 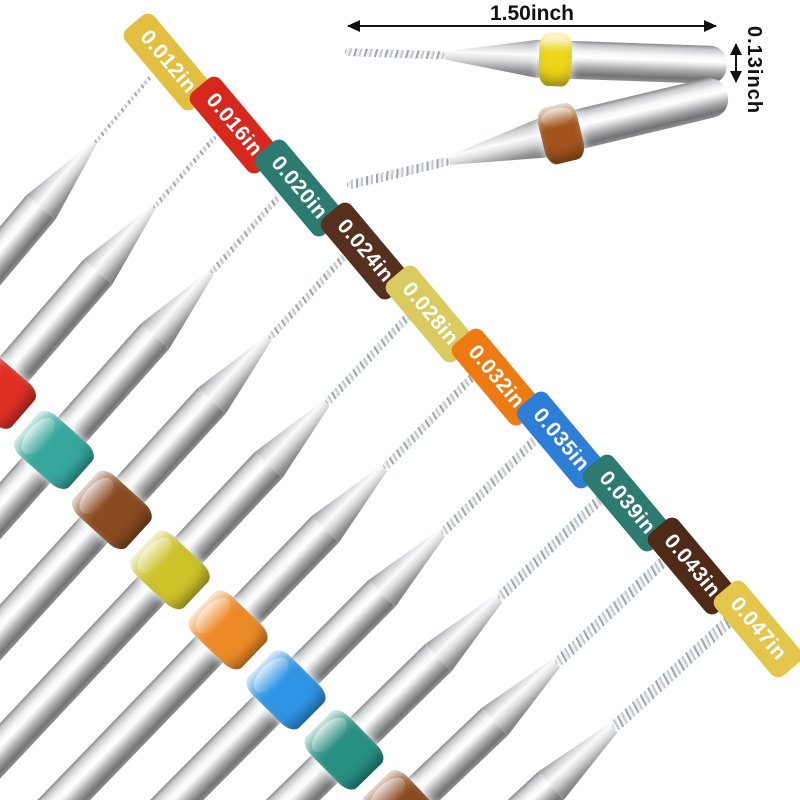 I want to click on length-dimension-label: 1.50inch, so click(x=532, y=13).